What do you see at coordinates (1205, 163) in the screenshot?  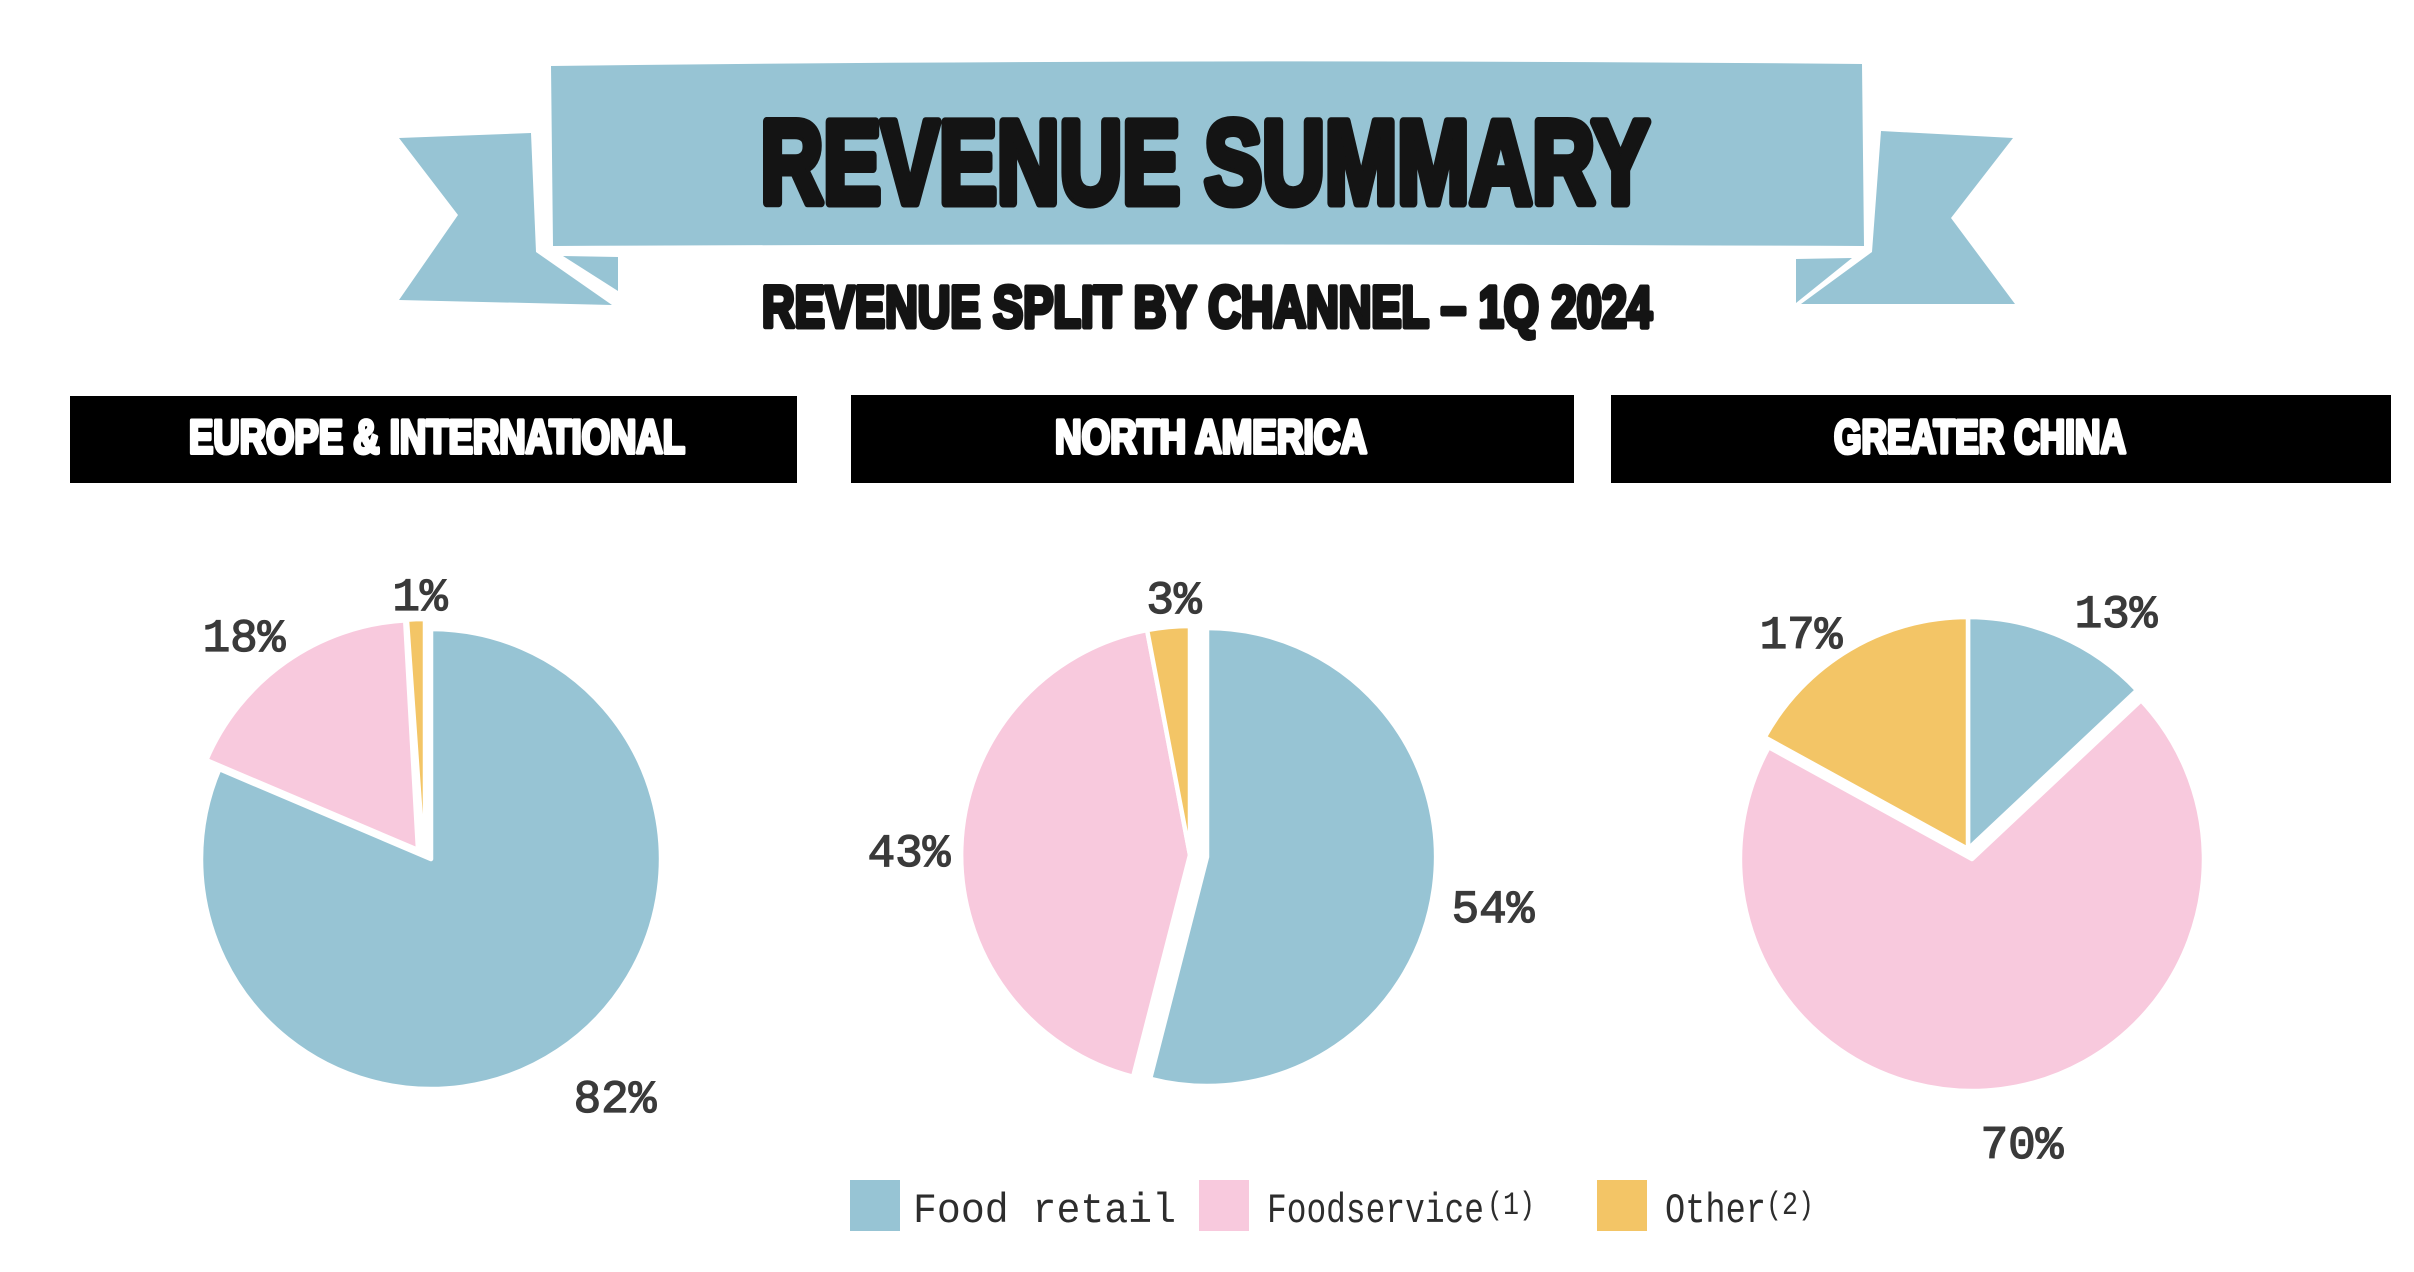 I see `svg-text: REVENUE SUMMARY` at bounding box center [1205, 163].